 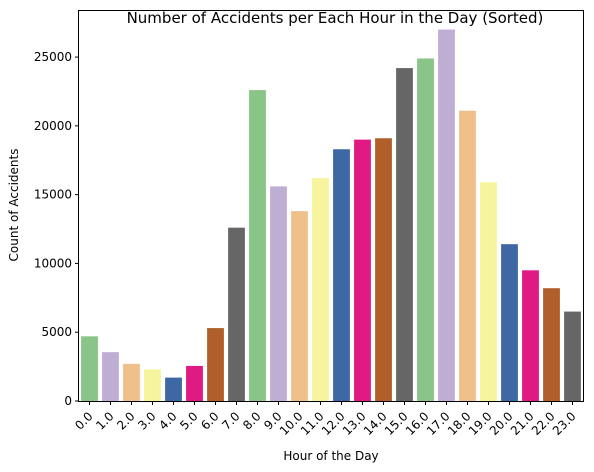 What do you see at coordinates (230, 420) in the screenshot?
I see `x-tick-label: 7.0` at bounding box center [230, 420].